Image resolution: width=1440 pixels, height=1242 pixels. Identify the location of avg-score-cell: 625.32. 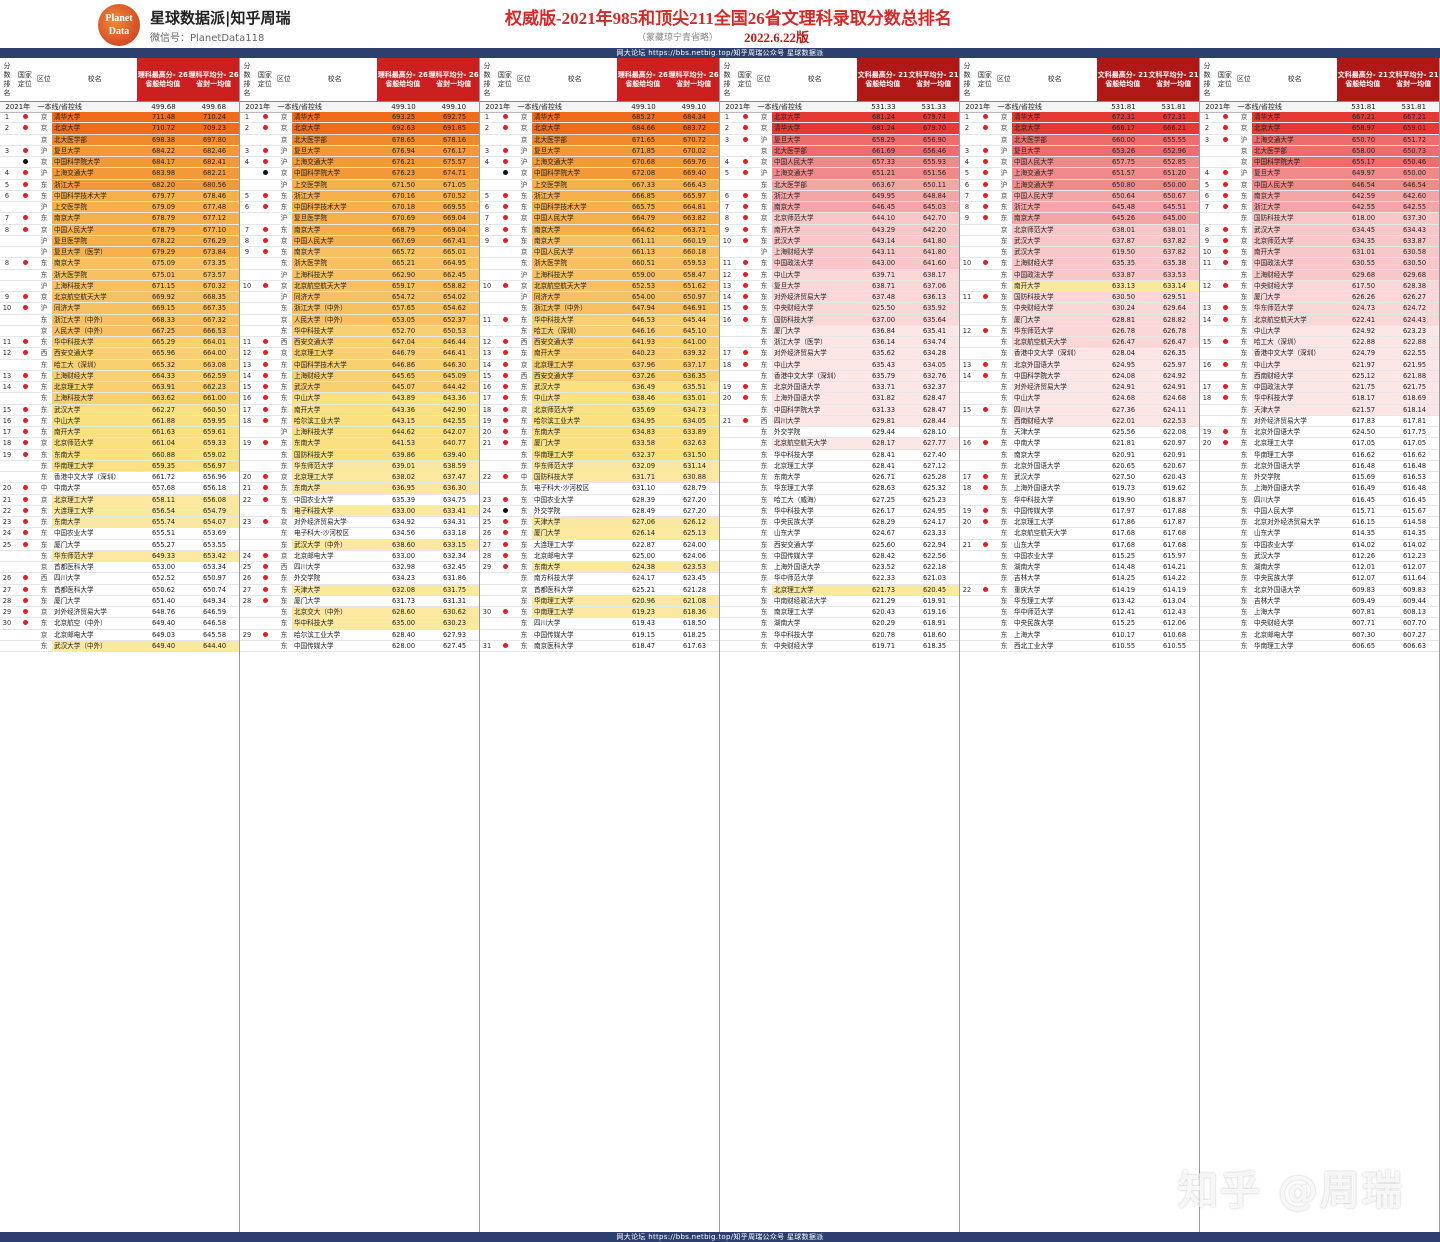
(934, 488).